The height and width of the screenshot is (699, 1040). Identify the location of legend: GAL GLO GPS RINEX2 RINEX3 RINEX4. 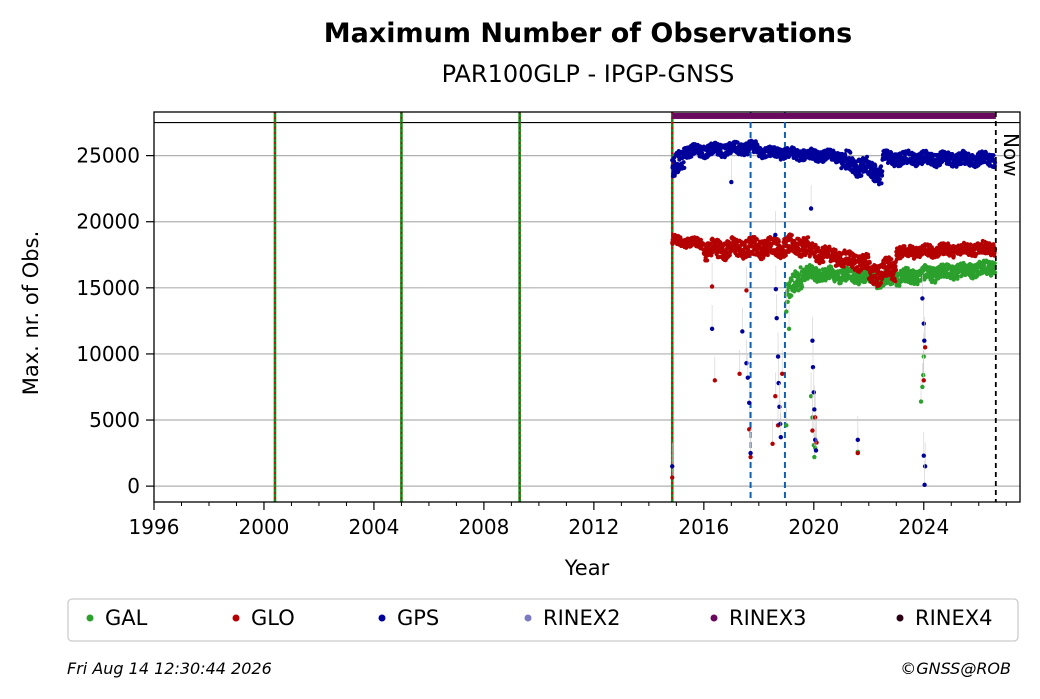
(543, 620).